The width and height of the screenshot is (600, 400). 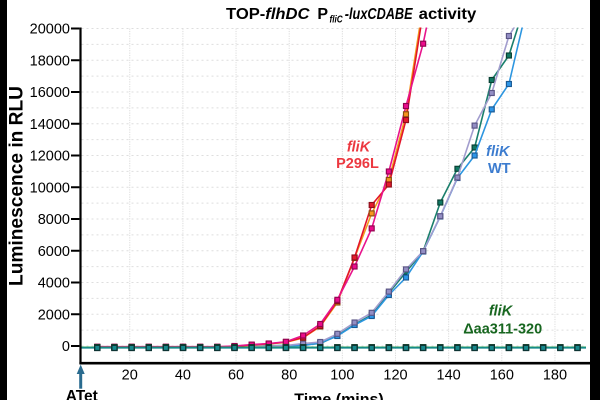 What do you see at coordinates (502, 329) in the screenshot?
I see `svg-text: Δaa311-320` at bounding box center [502, 329].